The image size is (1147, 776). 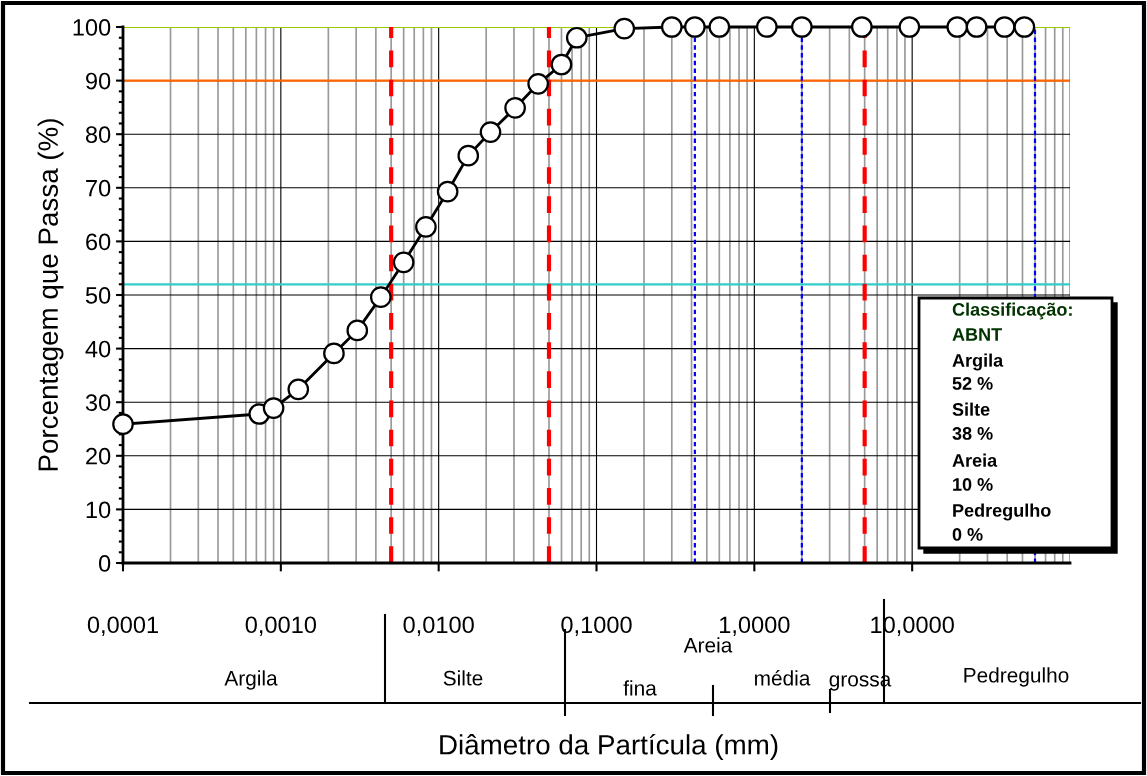 I want to click on y-tick-label: 90, so click(x=98, y=81).